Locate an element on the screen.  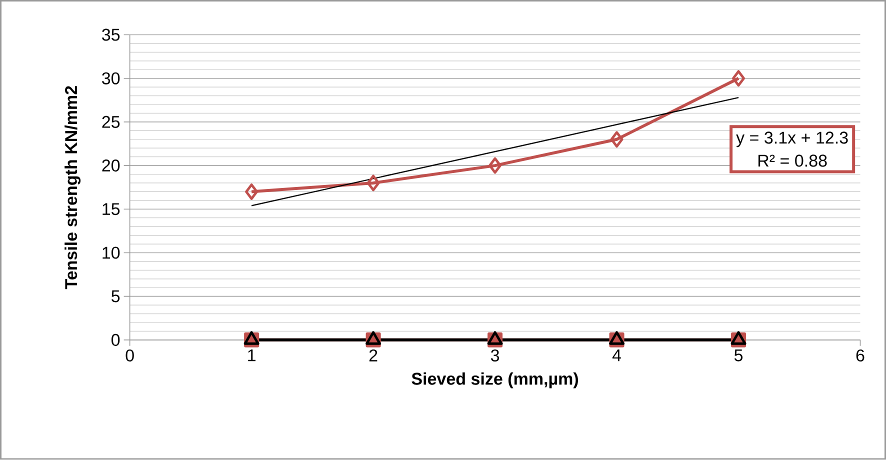
y-tick-label: 35 is located at coordinates (111, 34).